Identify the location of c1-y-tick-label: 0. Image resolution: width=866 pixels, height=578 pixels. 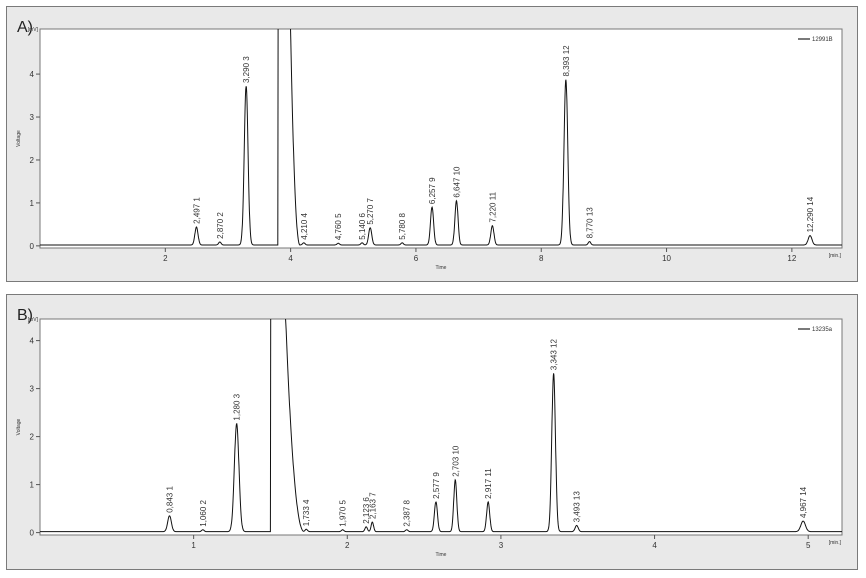
(32, 533).